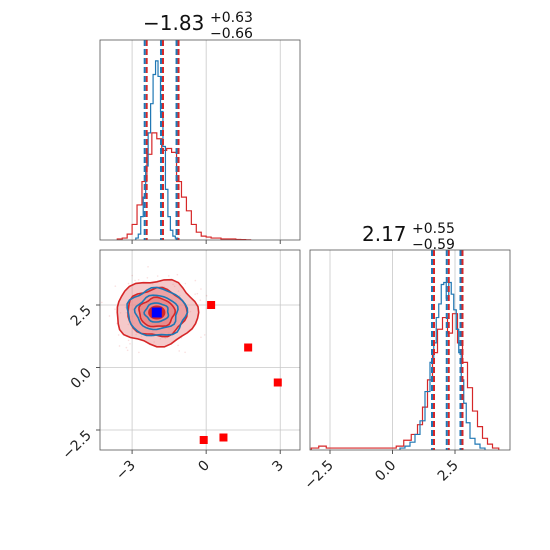  I want to click on title-param1: −1.83 +0.63 −0.66, so click(198, 26).